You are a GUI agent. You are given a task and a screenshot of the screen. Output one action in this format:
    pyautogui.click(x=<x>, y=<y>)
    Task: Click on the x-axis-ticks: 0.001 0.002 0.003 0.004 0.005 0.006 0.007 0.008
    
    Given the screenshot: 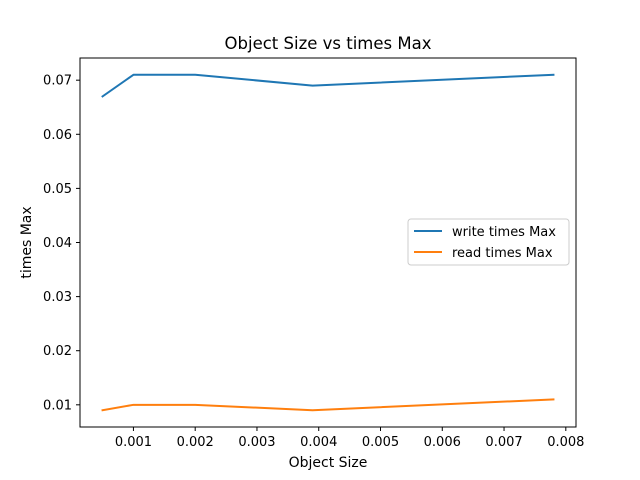 What is the action you would take?
    pyautogui.click(x=349, y=438)
    